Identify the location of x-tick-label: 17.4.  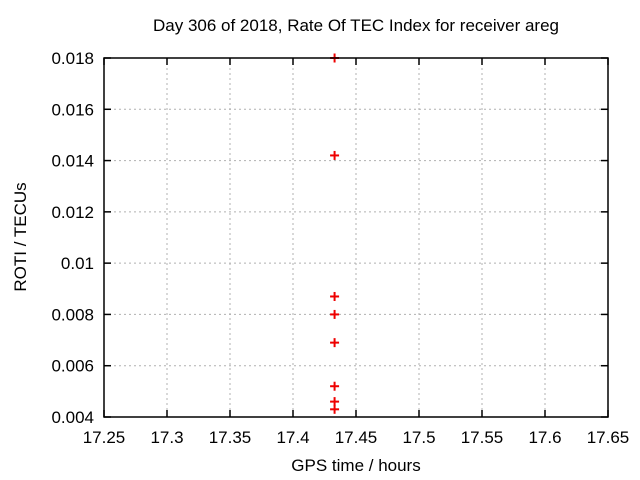
(292, 437).